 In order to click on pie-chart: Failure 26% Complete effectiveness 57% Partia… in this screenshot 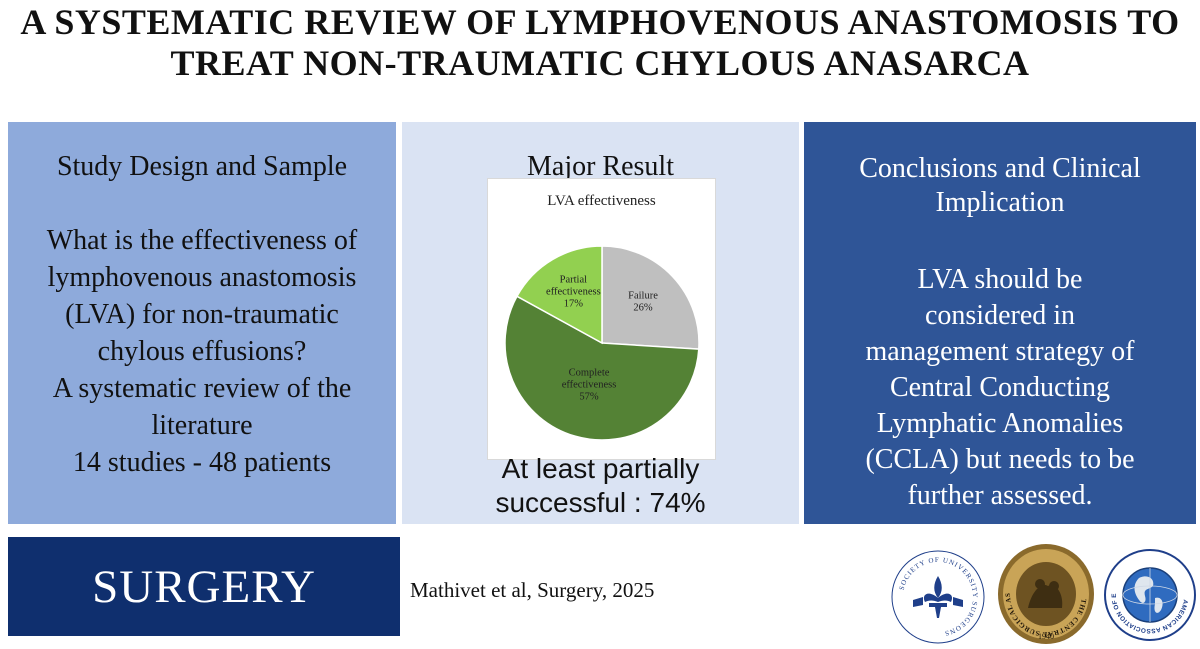, I will do `click(602, 343)`.